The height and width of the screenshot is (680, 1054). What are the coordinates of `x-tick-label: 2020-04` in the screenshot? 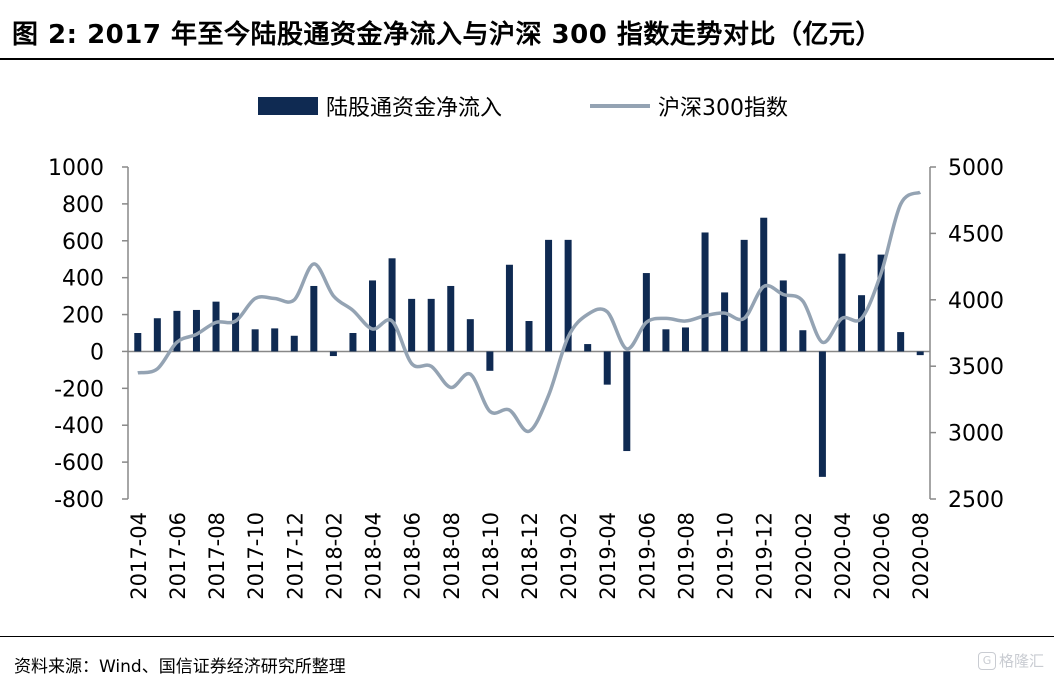 It's located at (843, 556).